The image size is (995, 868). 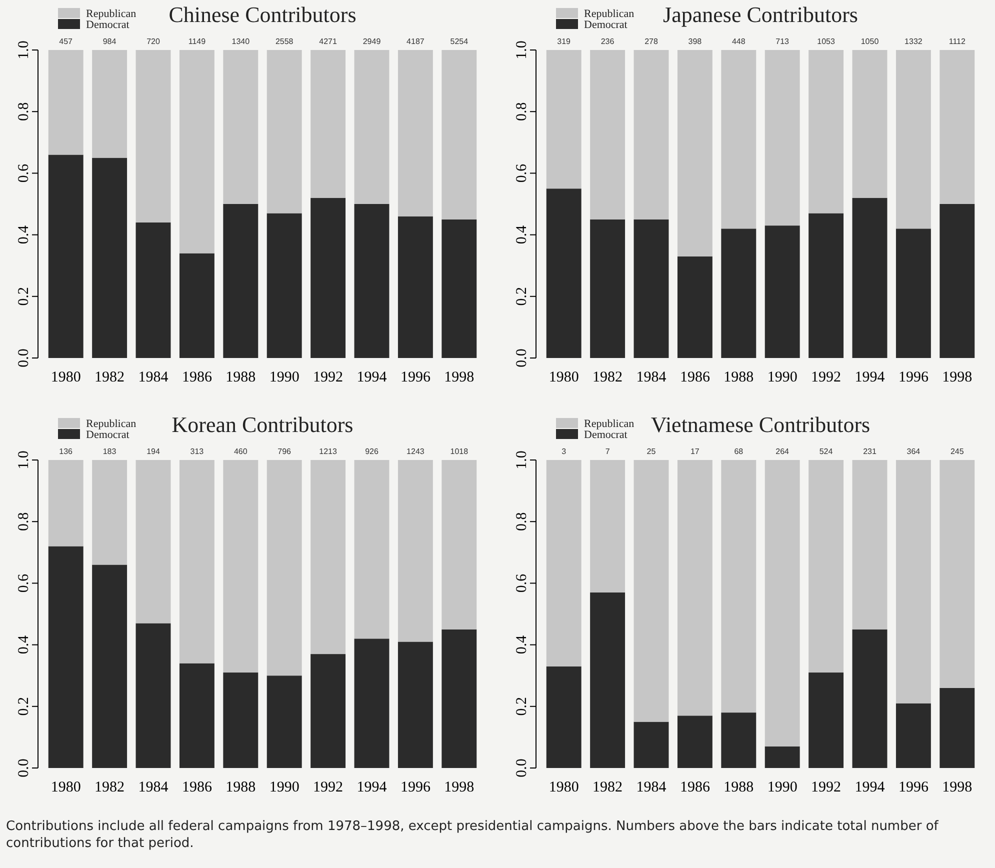 What do you see at coordinates (328, 451) in the screenshot?
I see `annotation: 1213` at bounding box center [328, 451].